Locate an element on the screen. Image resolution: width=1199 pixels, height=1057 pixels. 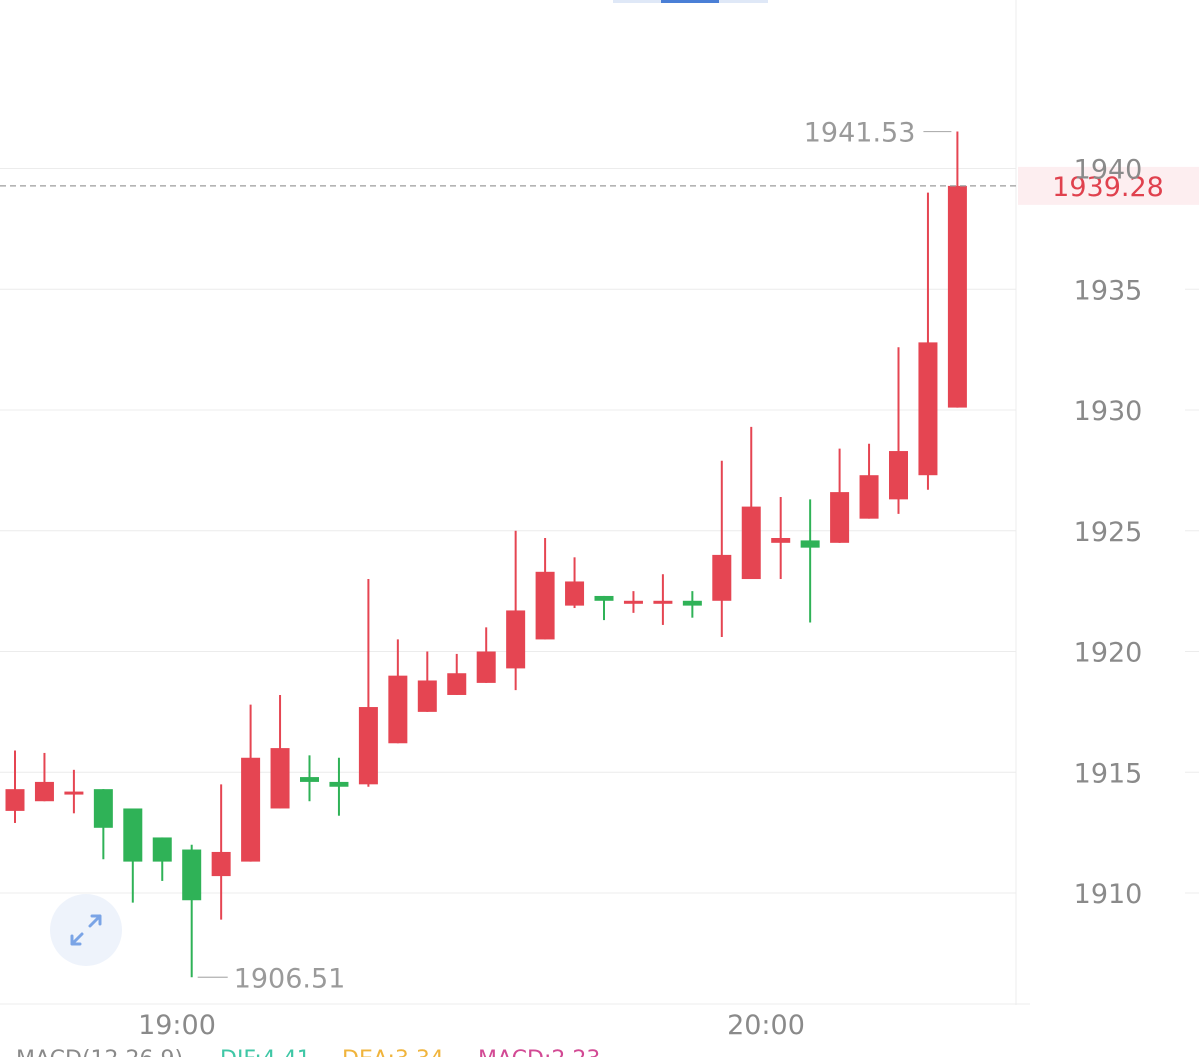
y-axis: 1910 1915 1920 1925 1930 1935 1940 is located at coordinates (1108, 533).